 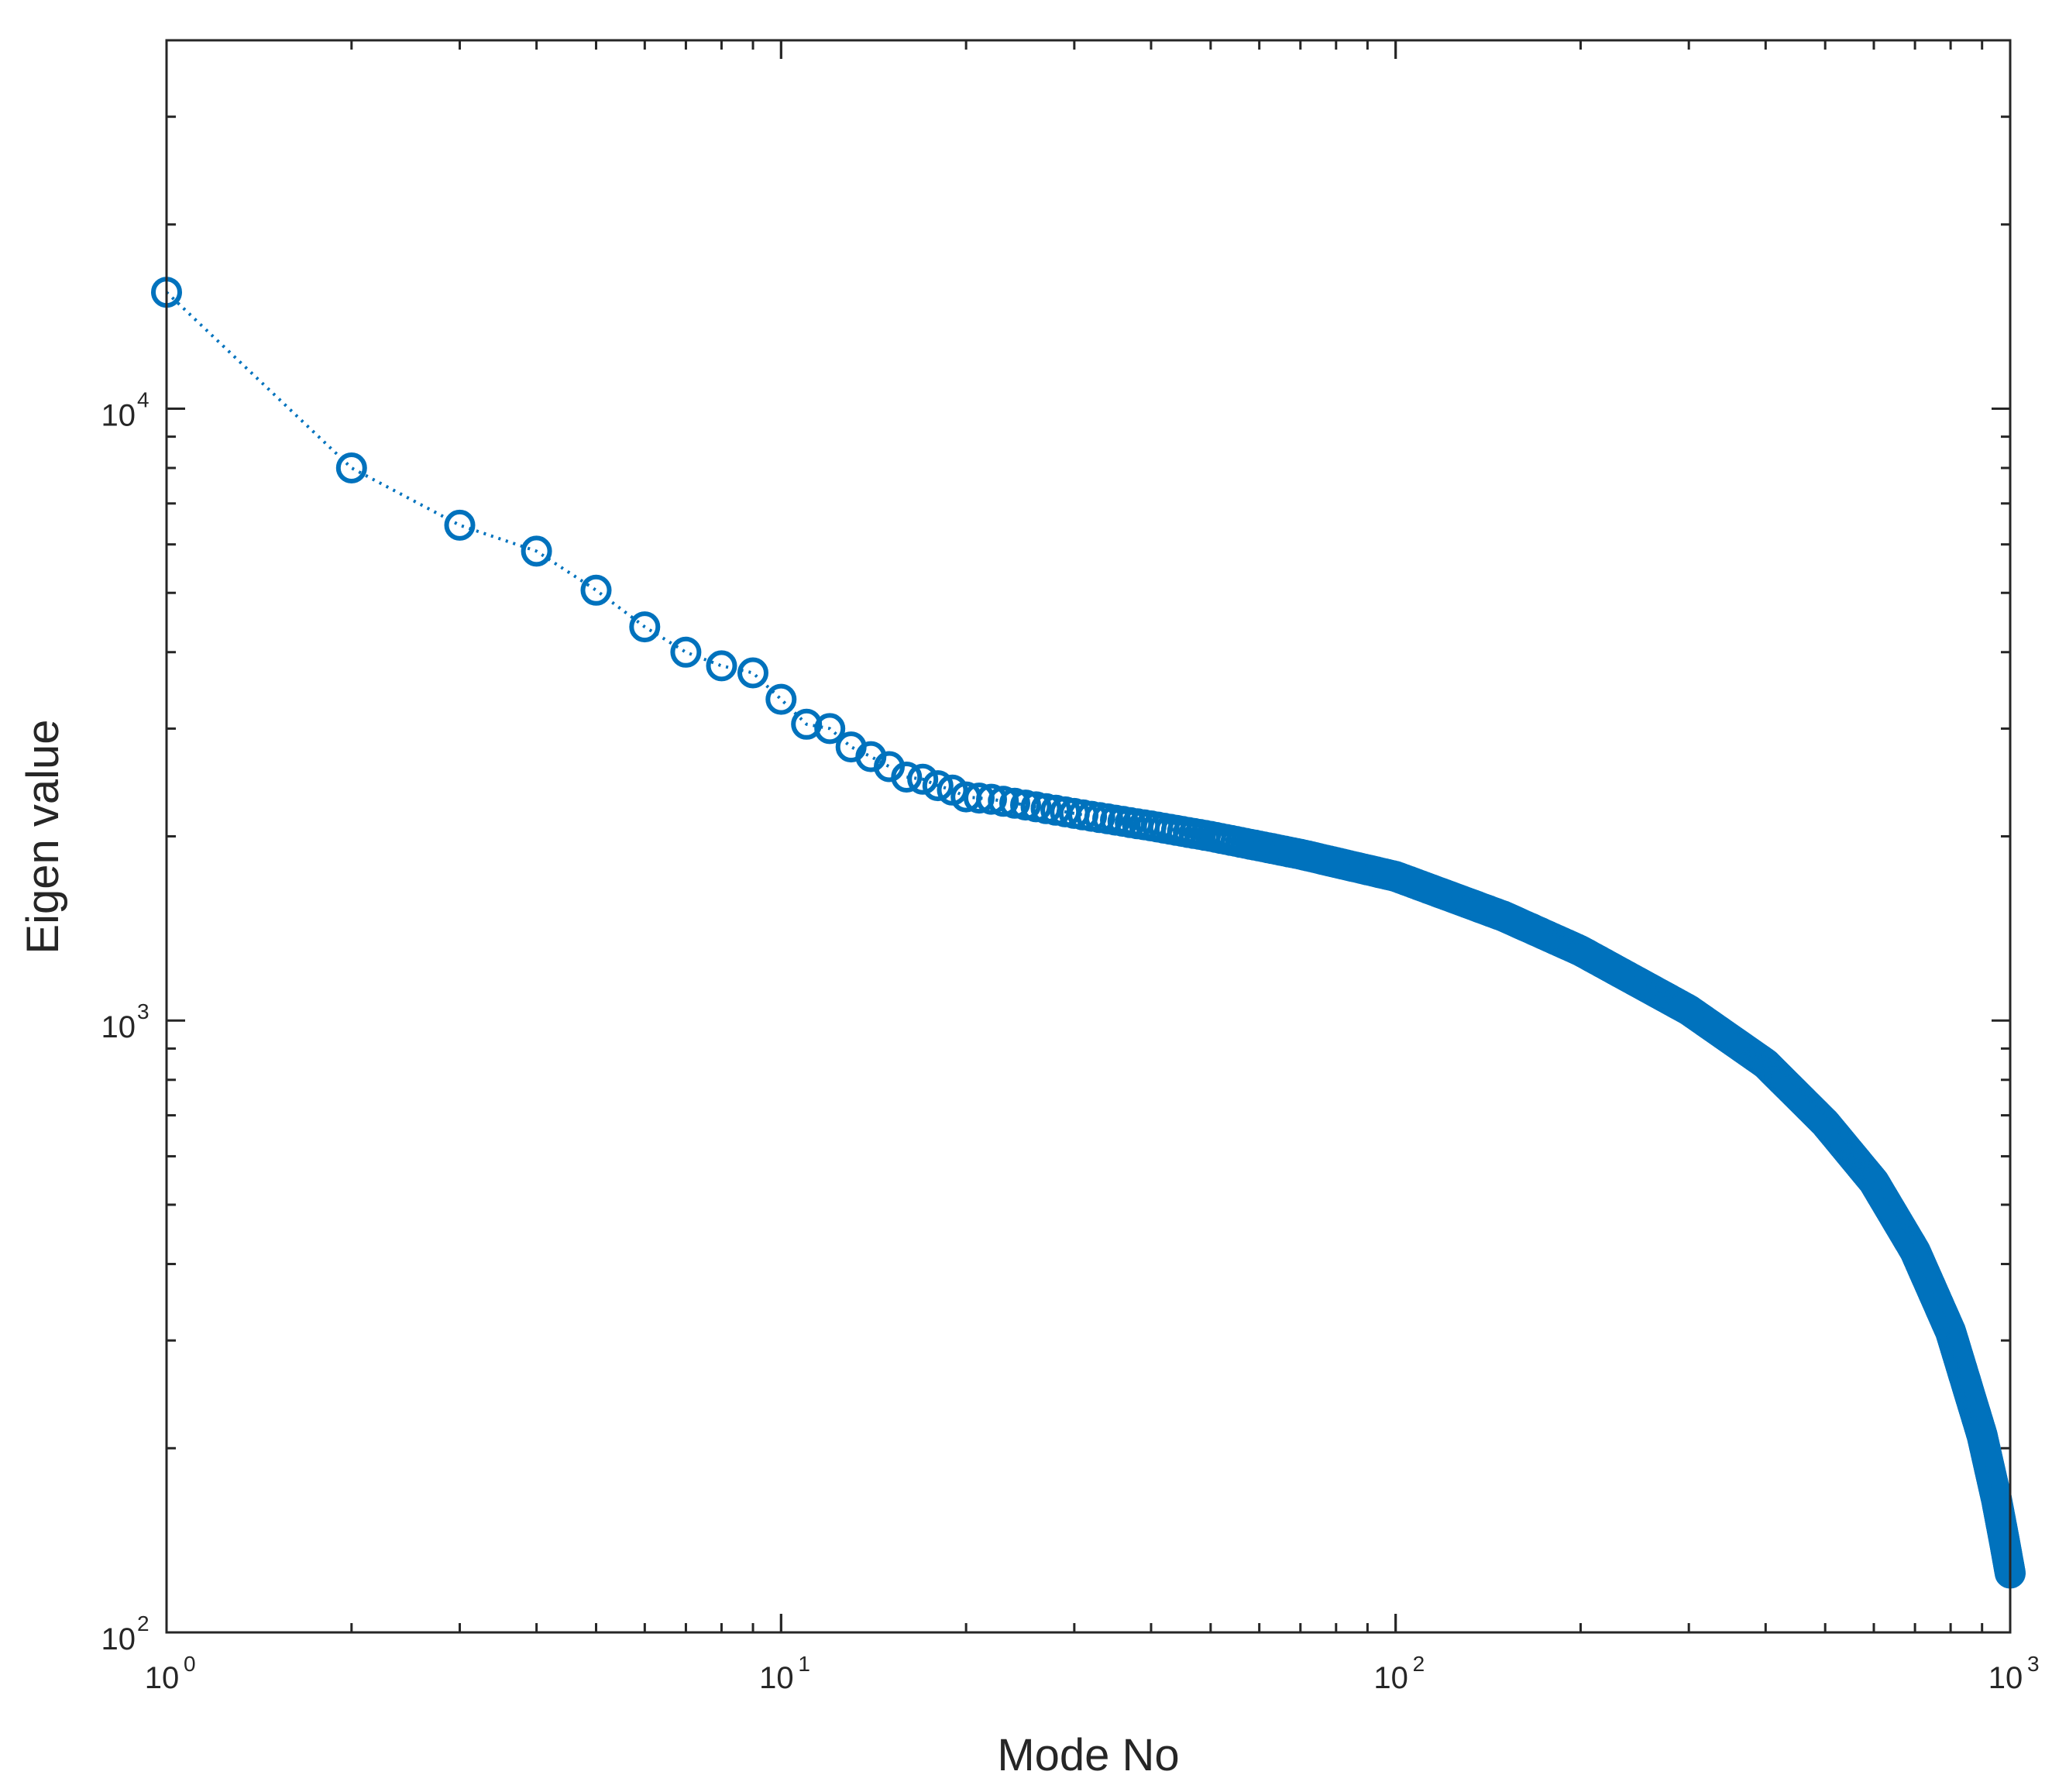 I want to click on x-tick-exponent: 2, so click(x=1419, y=1664).